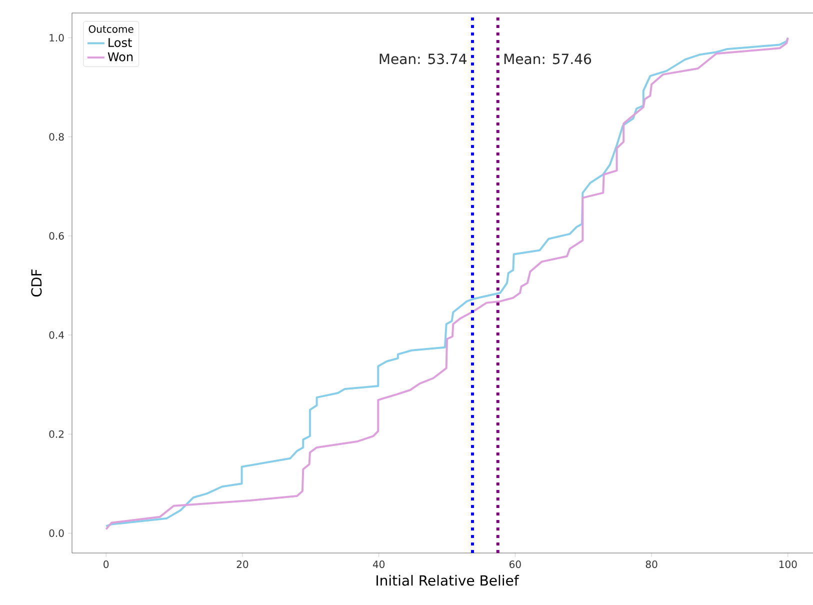  Describe the element at coordinates (120, 57) in the screenshot. I see `legend-label: Won` at that location.